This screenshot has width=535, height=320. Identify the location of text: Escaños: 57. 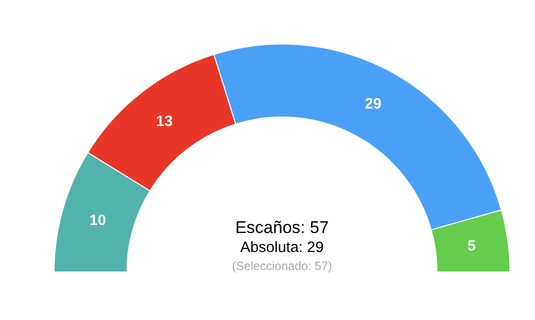
(282, 227).